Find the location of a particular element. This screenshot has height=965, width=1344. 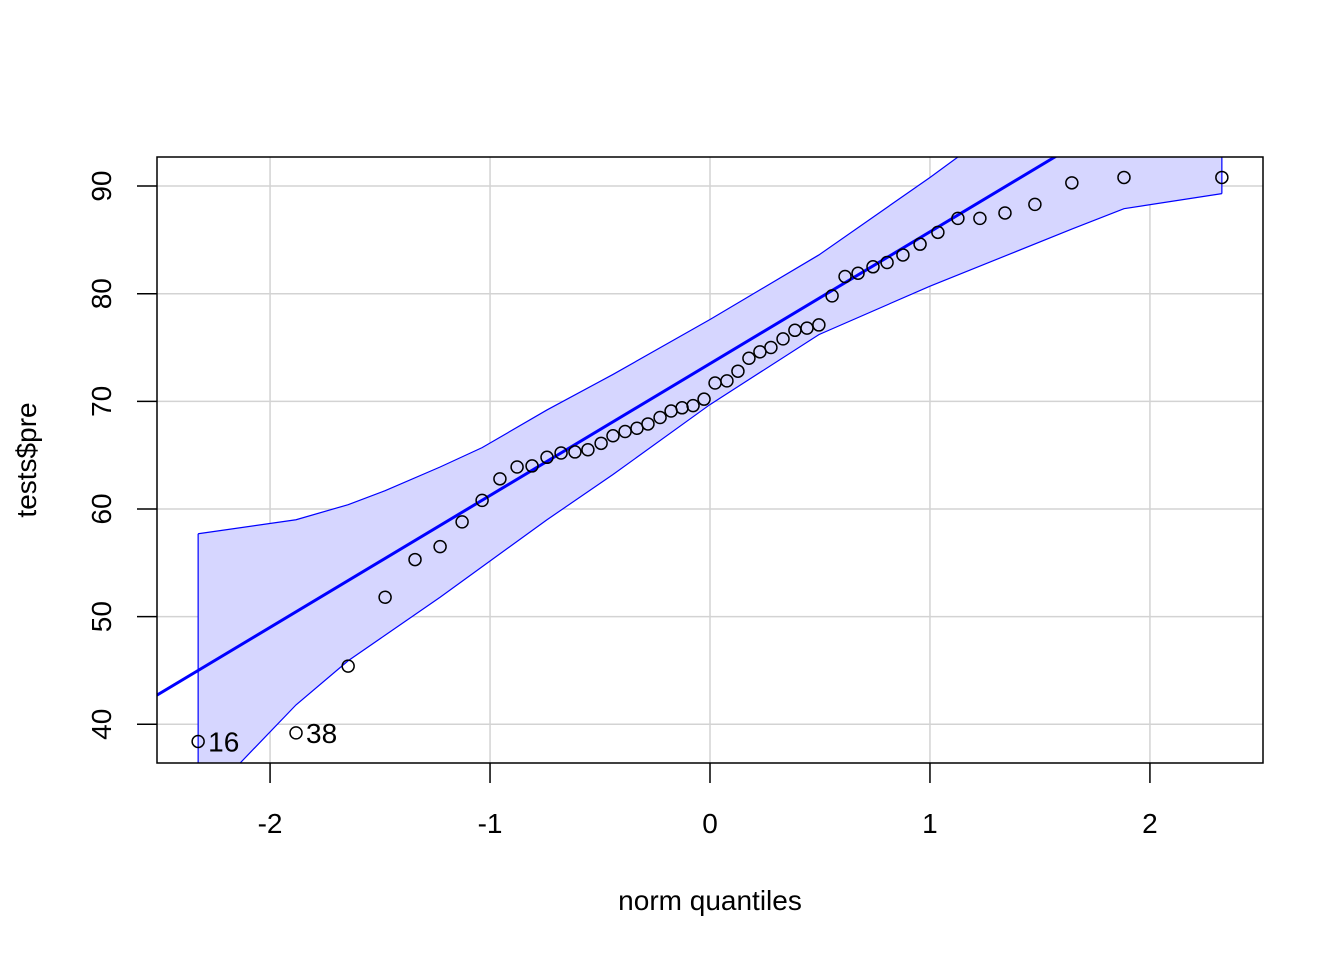

annotations: 16 38 is located at coordinates (272, 738).